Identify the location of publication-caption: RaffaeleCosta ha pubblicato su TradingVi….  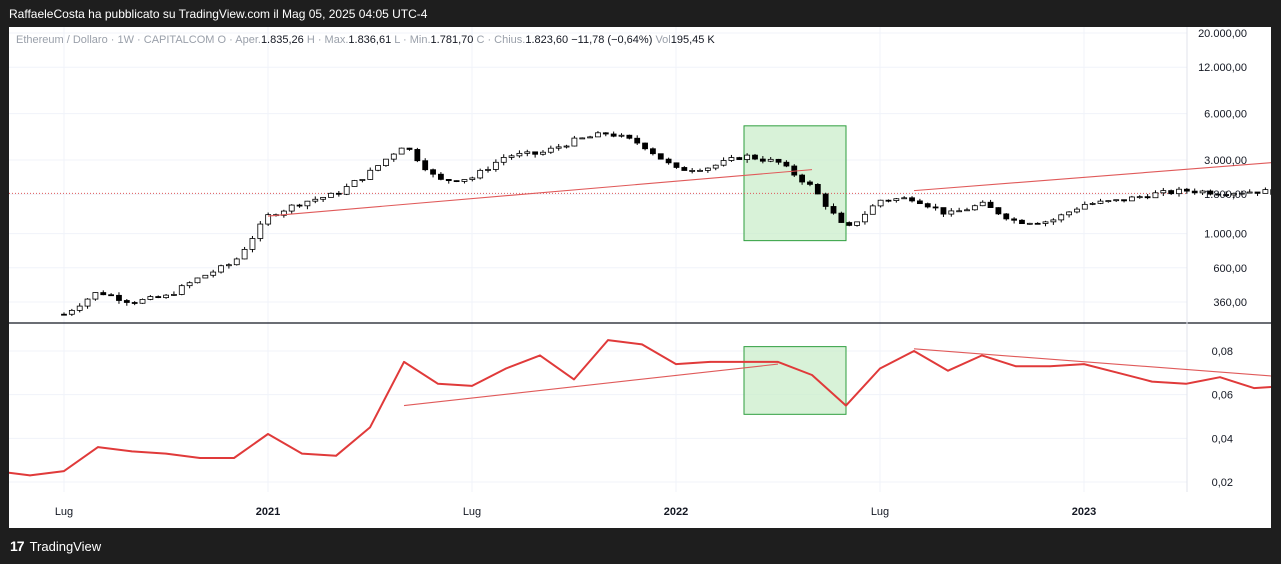
(218, 14).